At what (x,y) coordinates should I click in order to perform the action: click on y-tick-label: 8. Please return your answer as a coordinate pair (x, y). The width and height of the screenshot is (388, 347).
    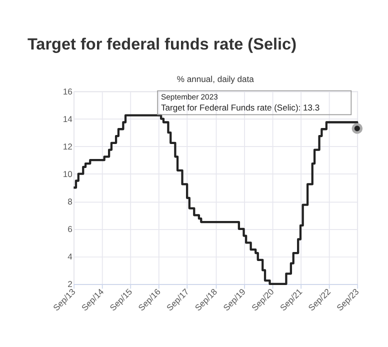
    Looking at the image, I should click on (70, 201).